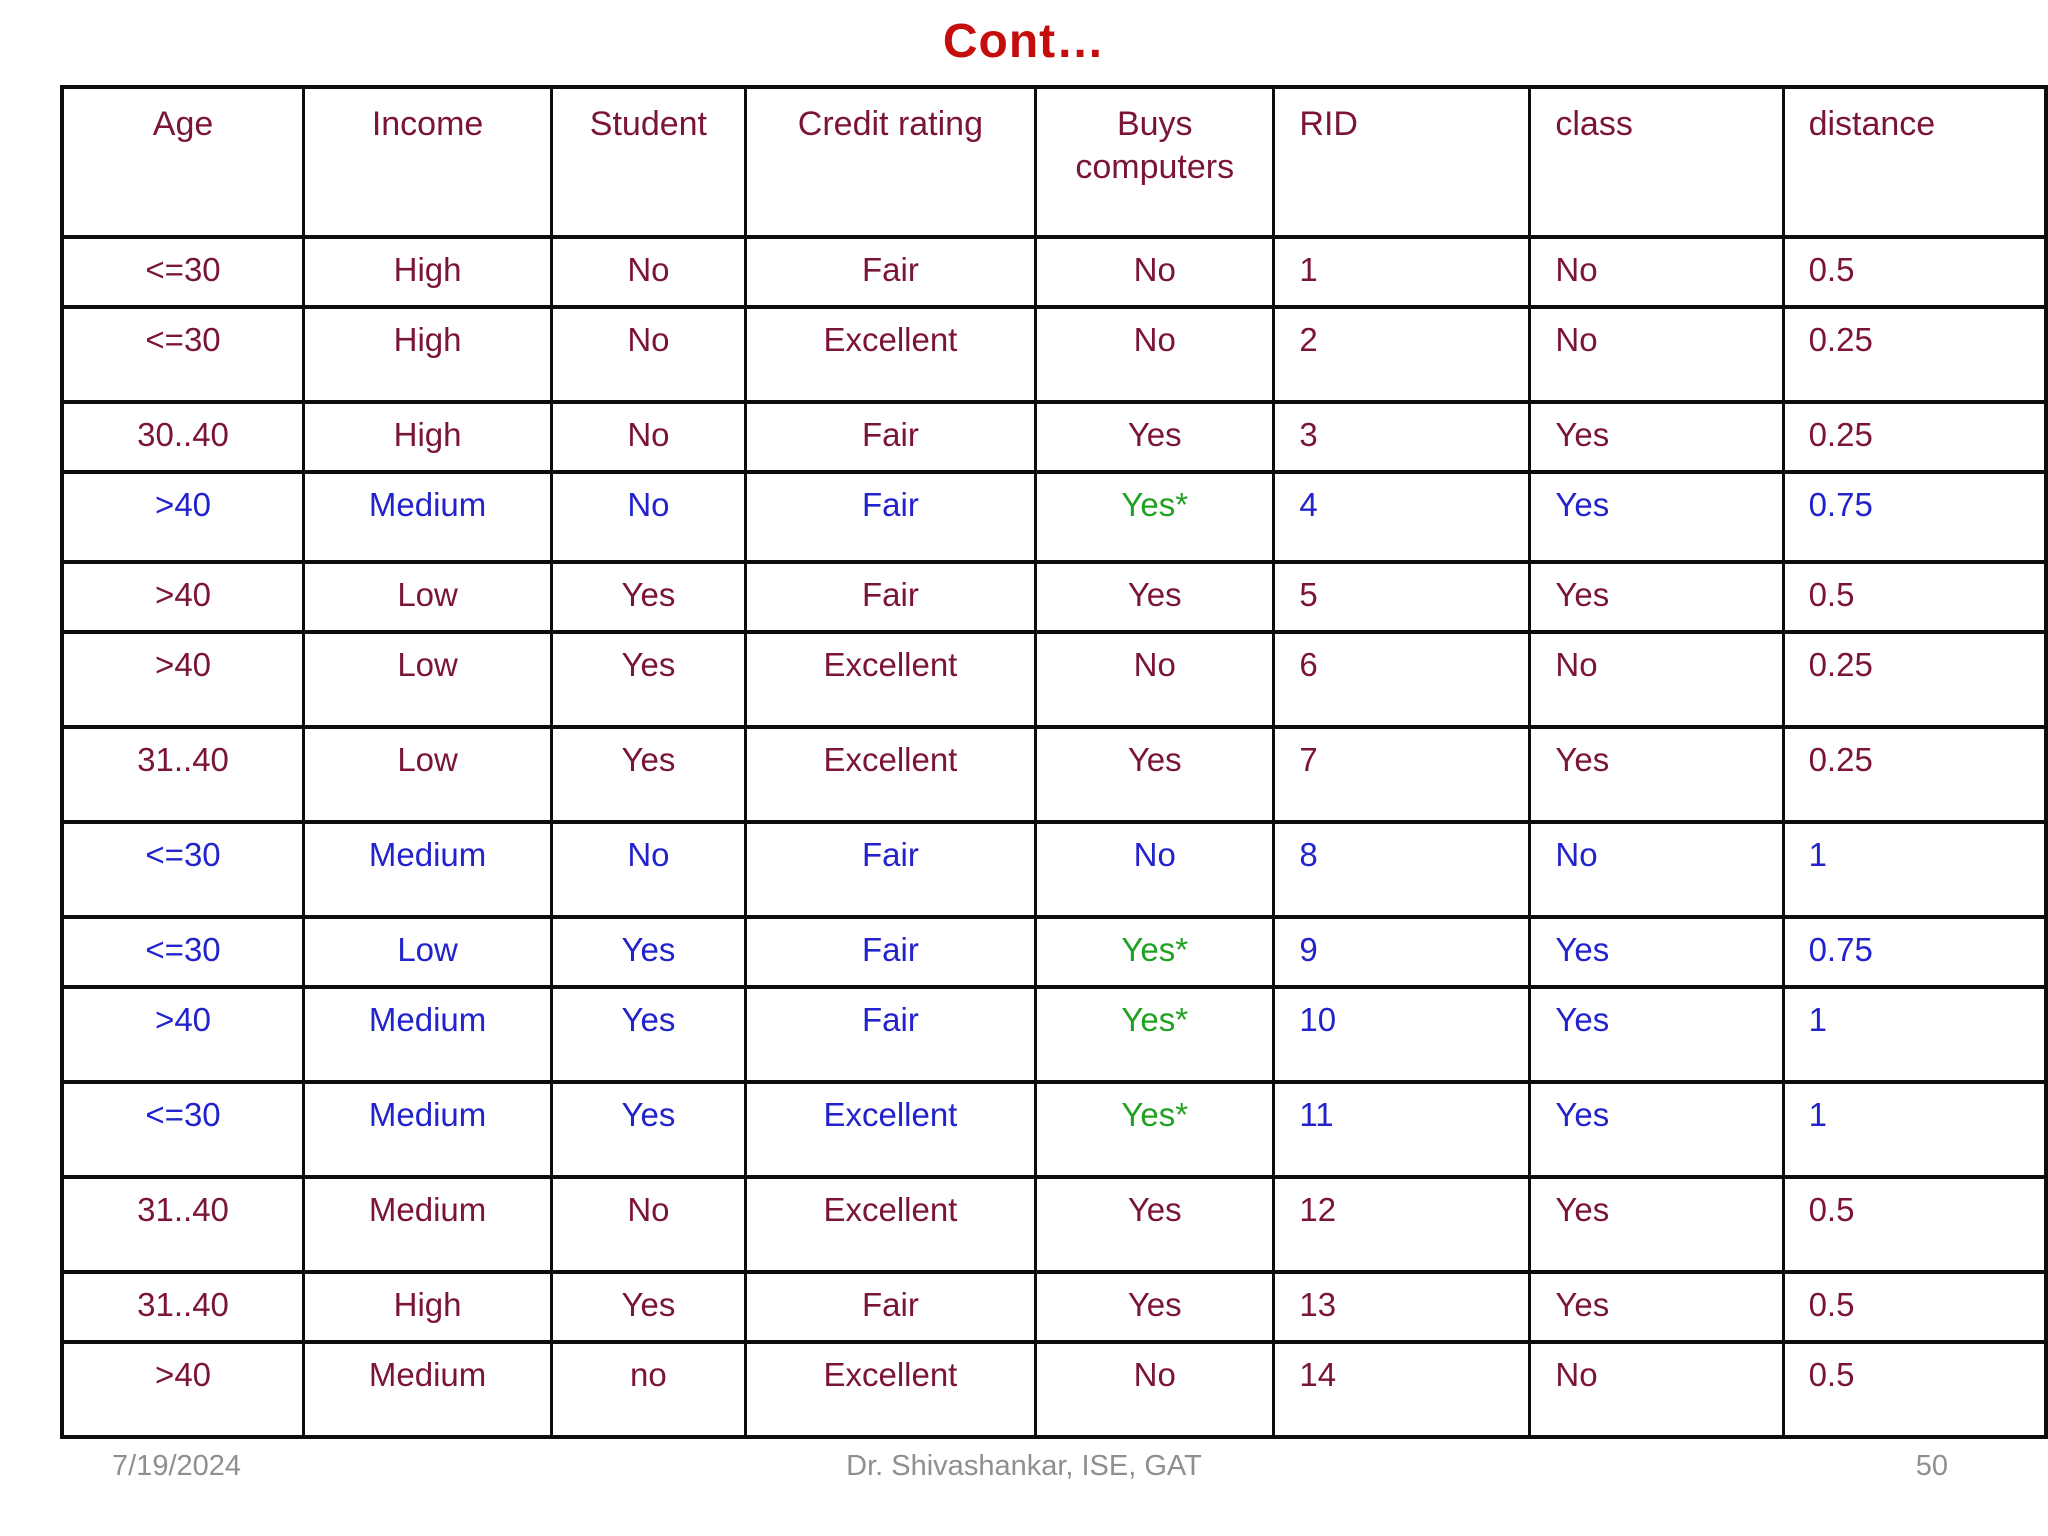 This screenshot has height=1536, width=2048. Describe the element at coordinates (1402, 1307) in the screenshot. I see `table-cell: 13` at that location.